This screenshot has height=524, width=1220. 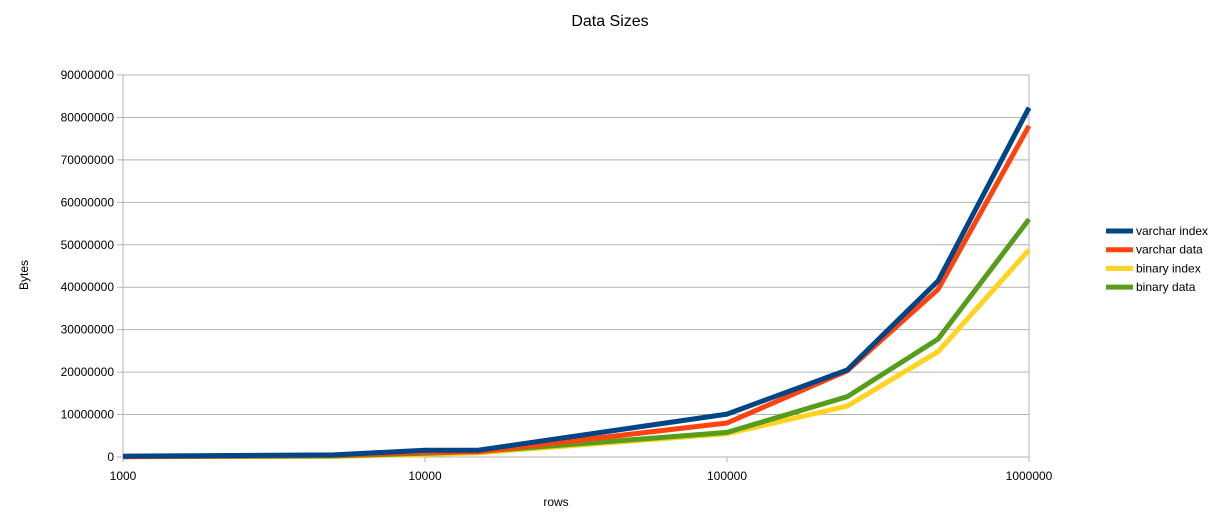 What do you see at coordinates (88, 330) in the screenshot?
I see `y-tick-label: 30000000` at bounding box center [88, 330].